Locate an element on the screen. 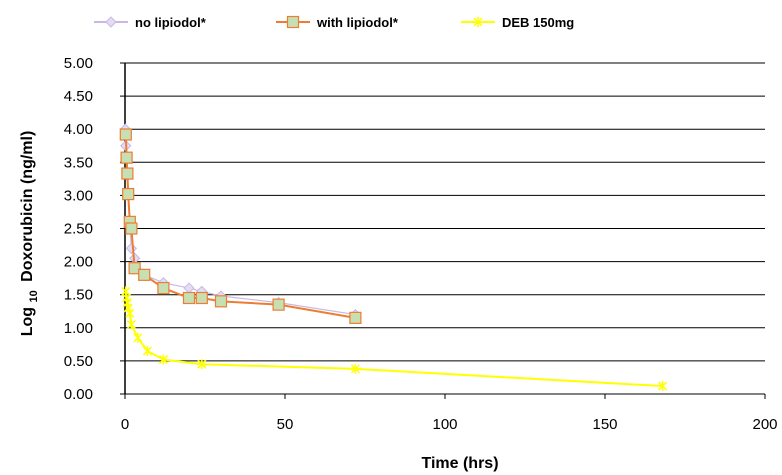  legend-item: with lipiodol* is located at coordinates (337, 22).